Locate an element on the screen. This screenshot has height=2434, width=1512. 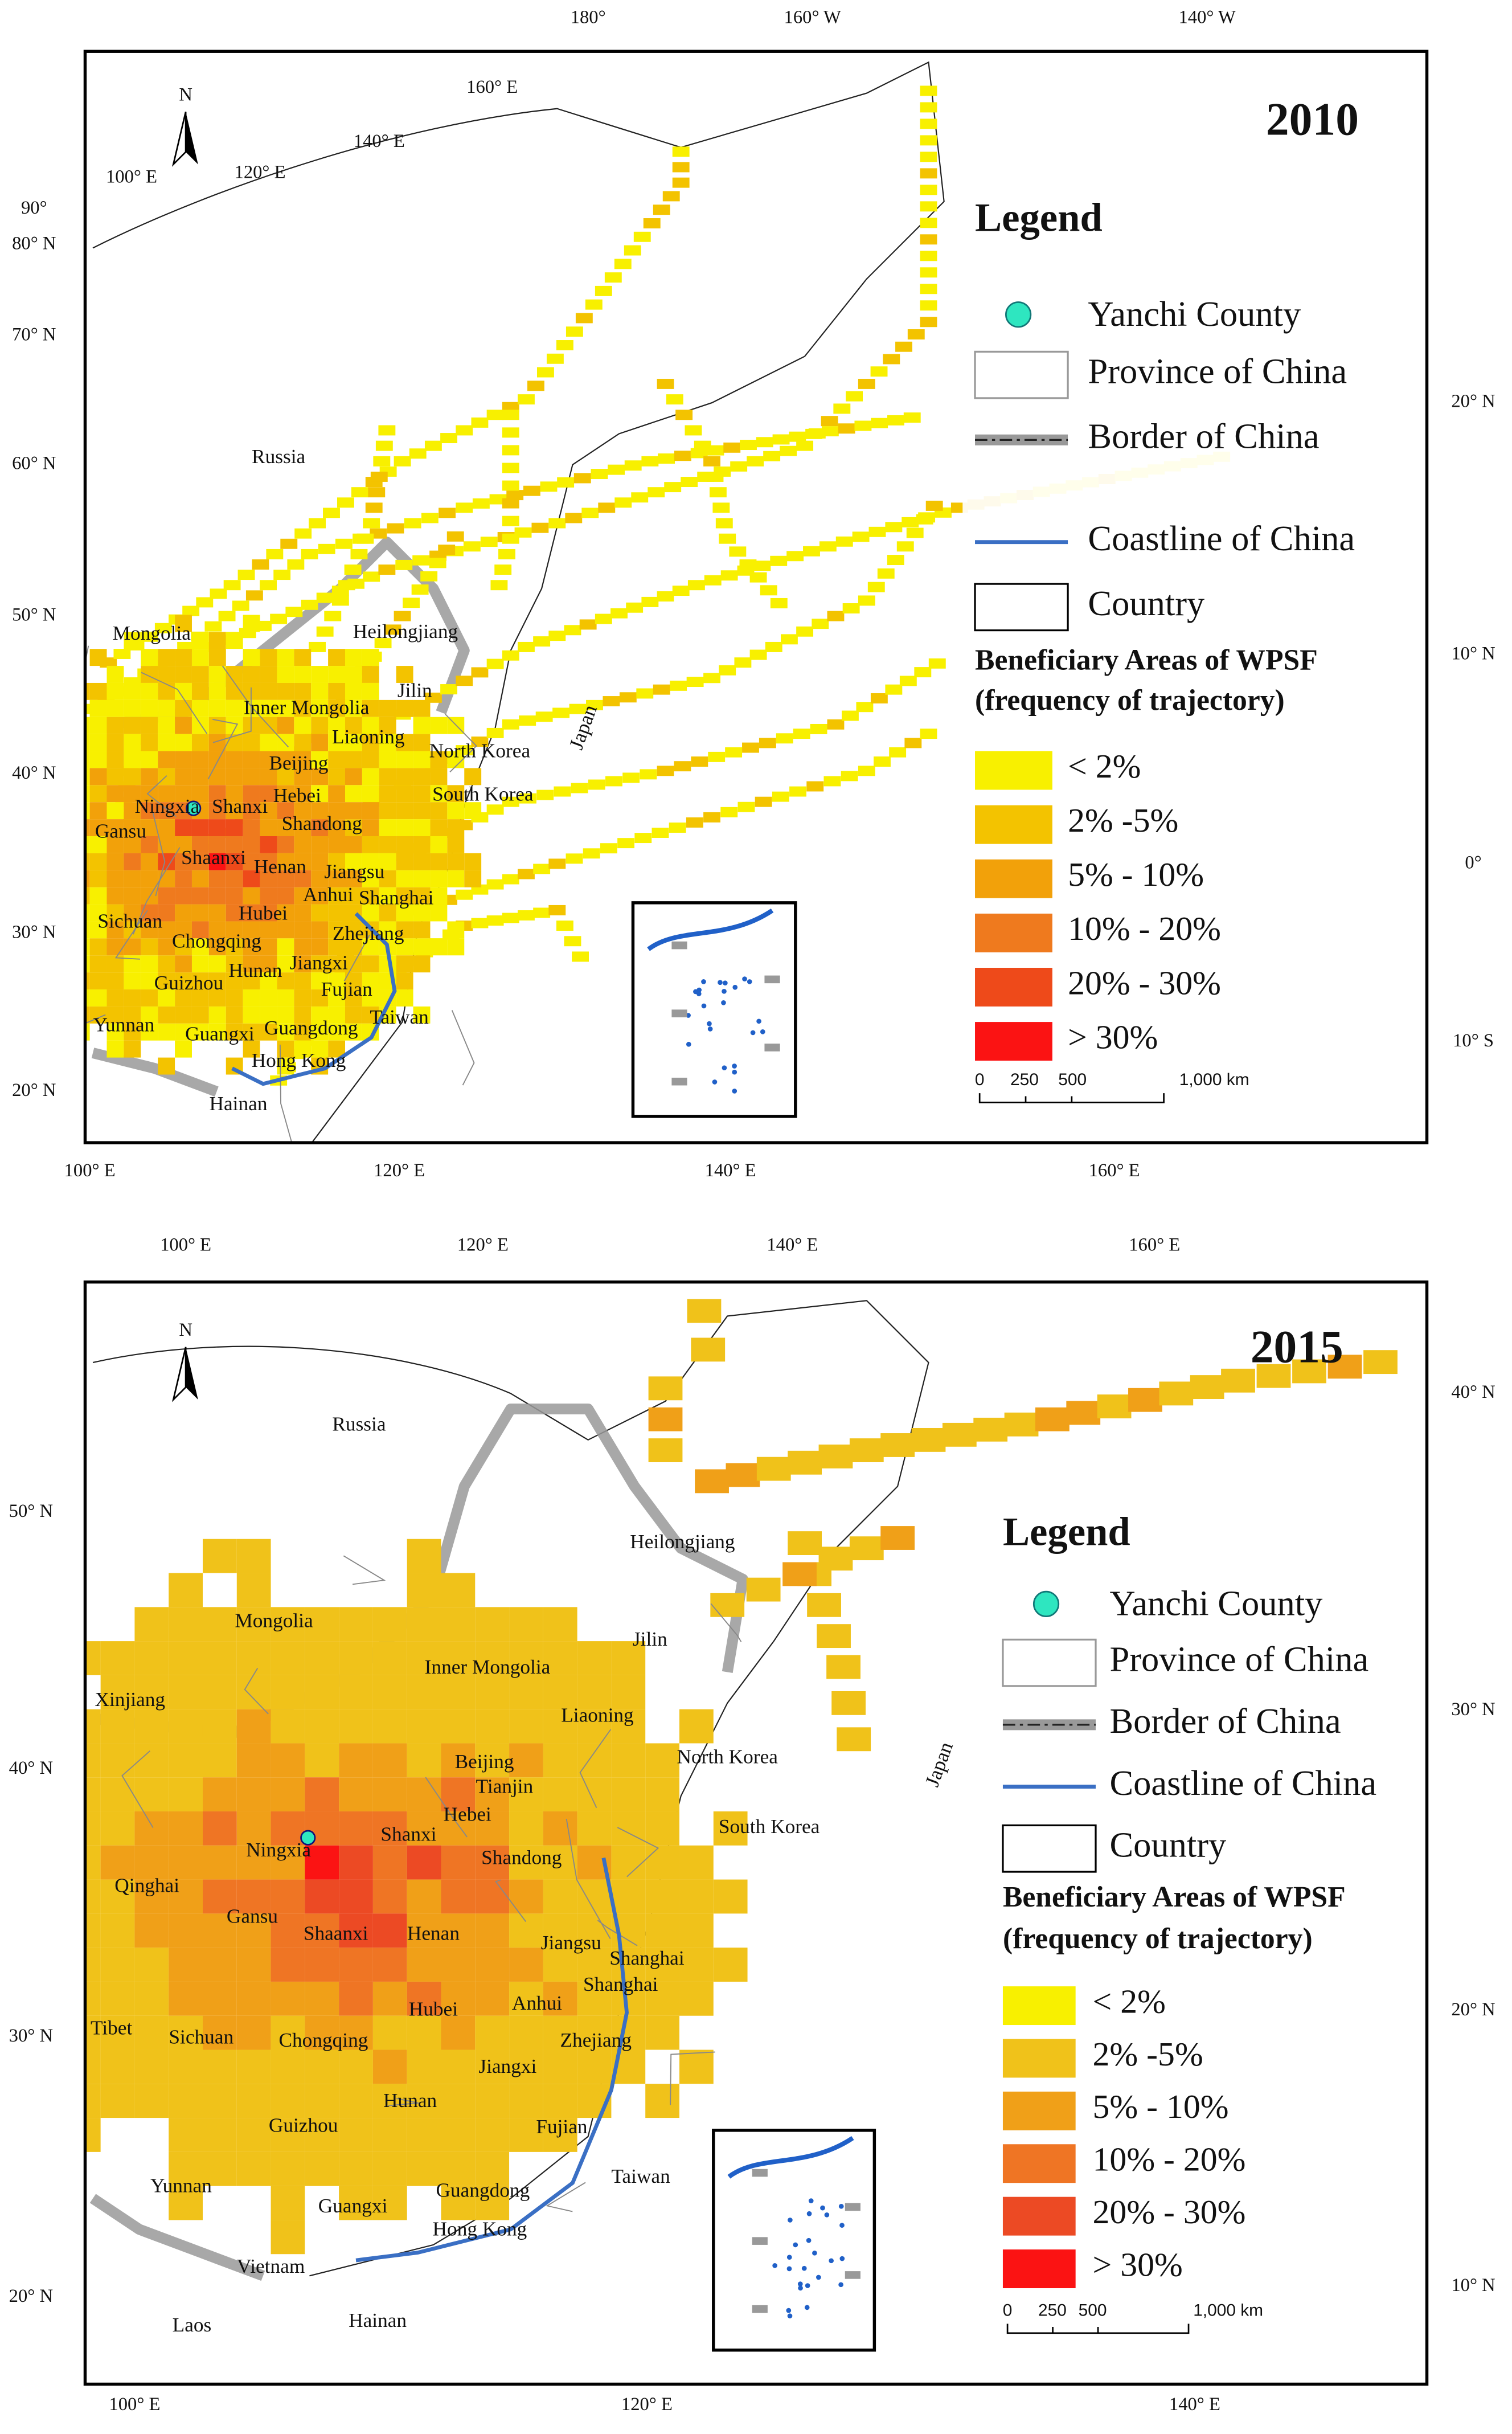
scale-label: 250 is located at coordinates (1024, 1079).